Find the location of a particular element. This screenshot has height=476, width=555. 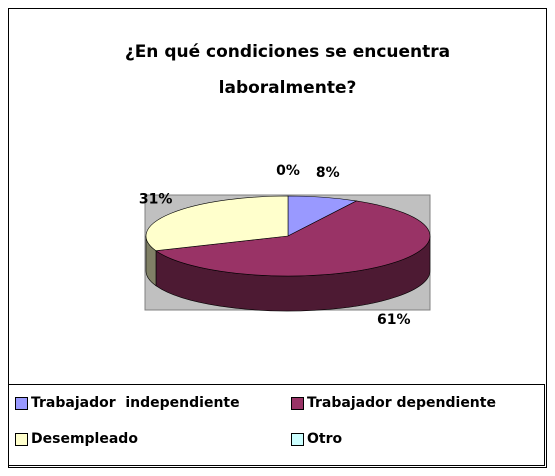

legend-entry: Trabajador independiente is located at coordinates (127, 403).